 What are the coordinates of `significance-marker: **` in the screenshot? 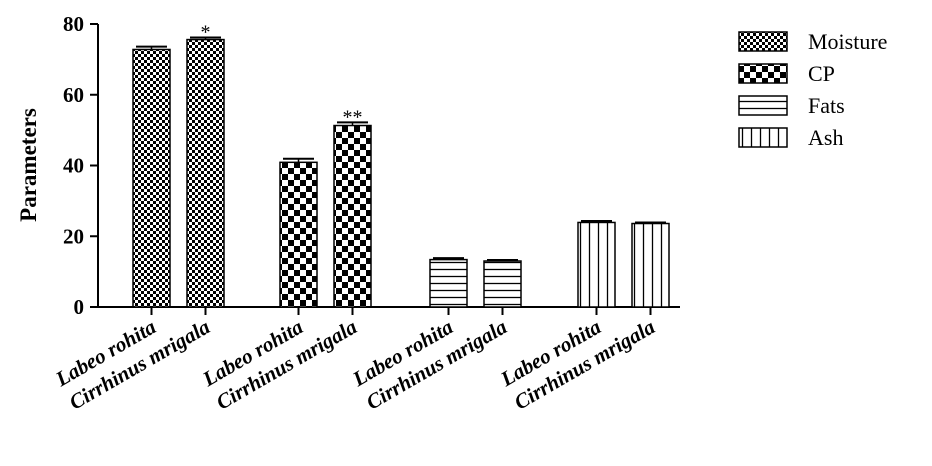 It's located at (353, 117).